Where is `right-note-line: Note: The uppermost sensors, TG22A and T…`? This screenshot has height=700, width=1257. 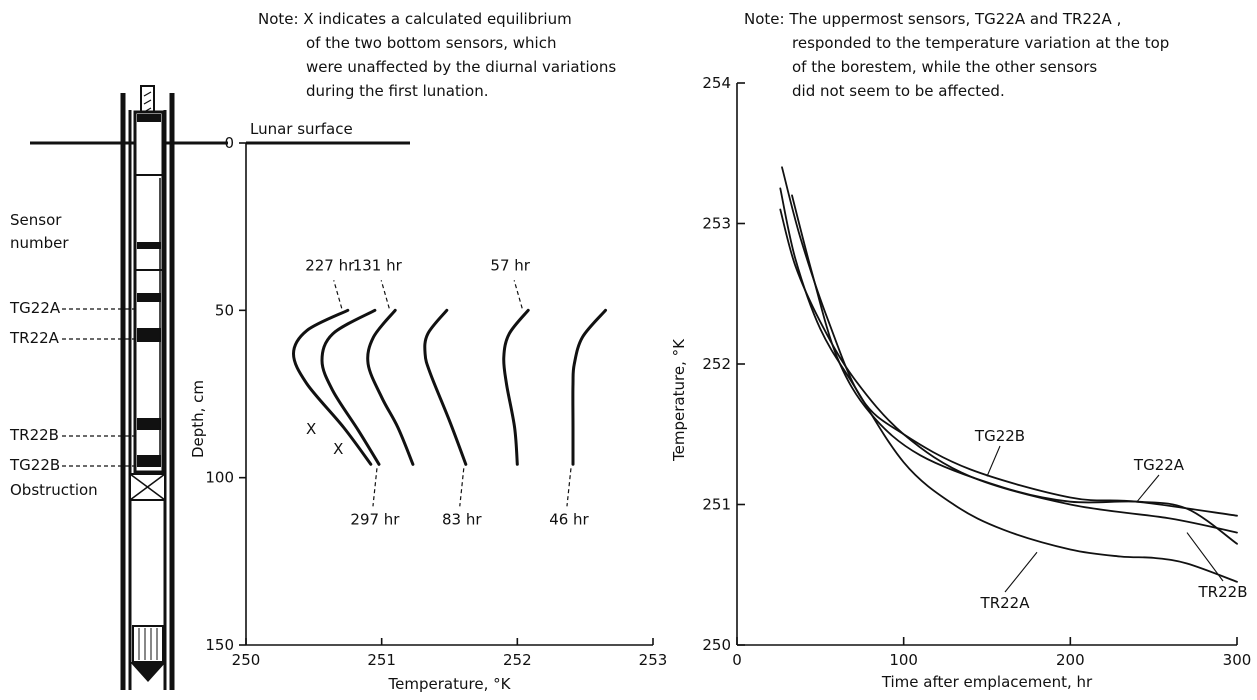
right-note-line: Note: The uppermost sensors, TG22A and T… is located at coordinates (932, 19).